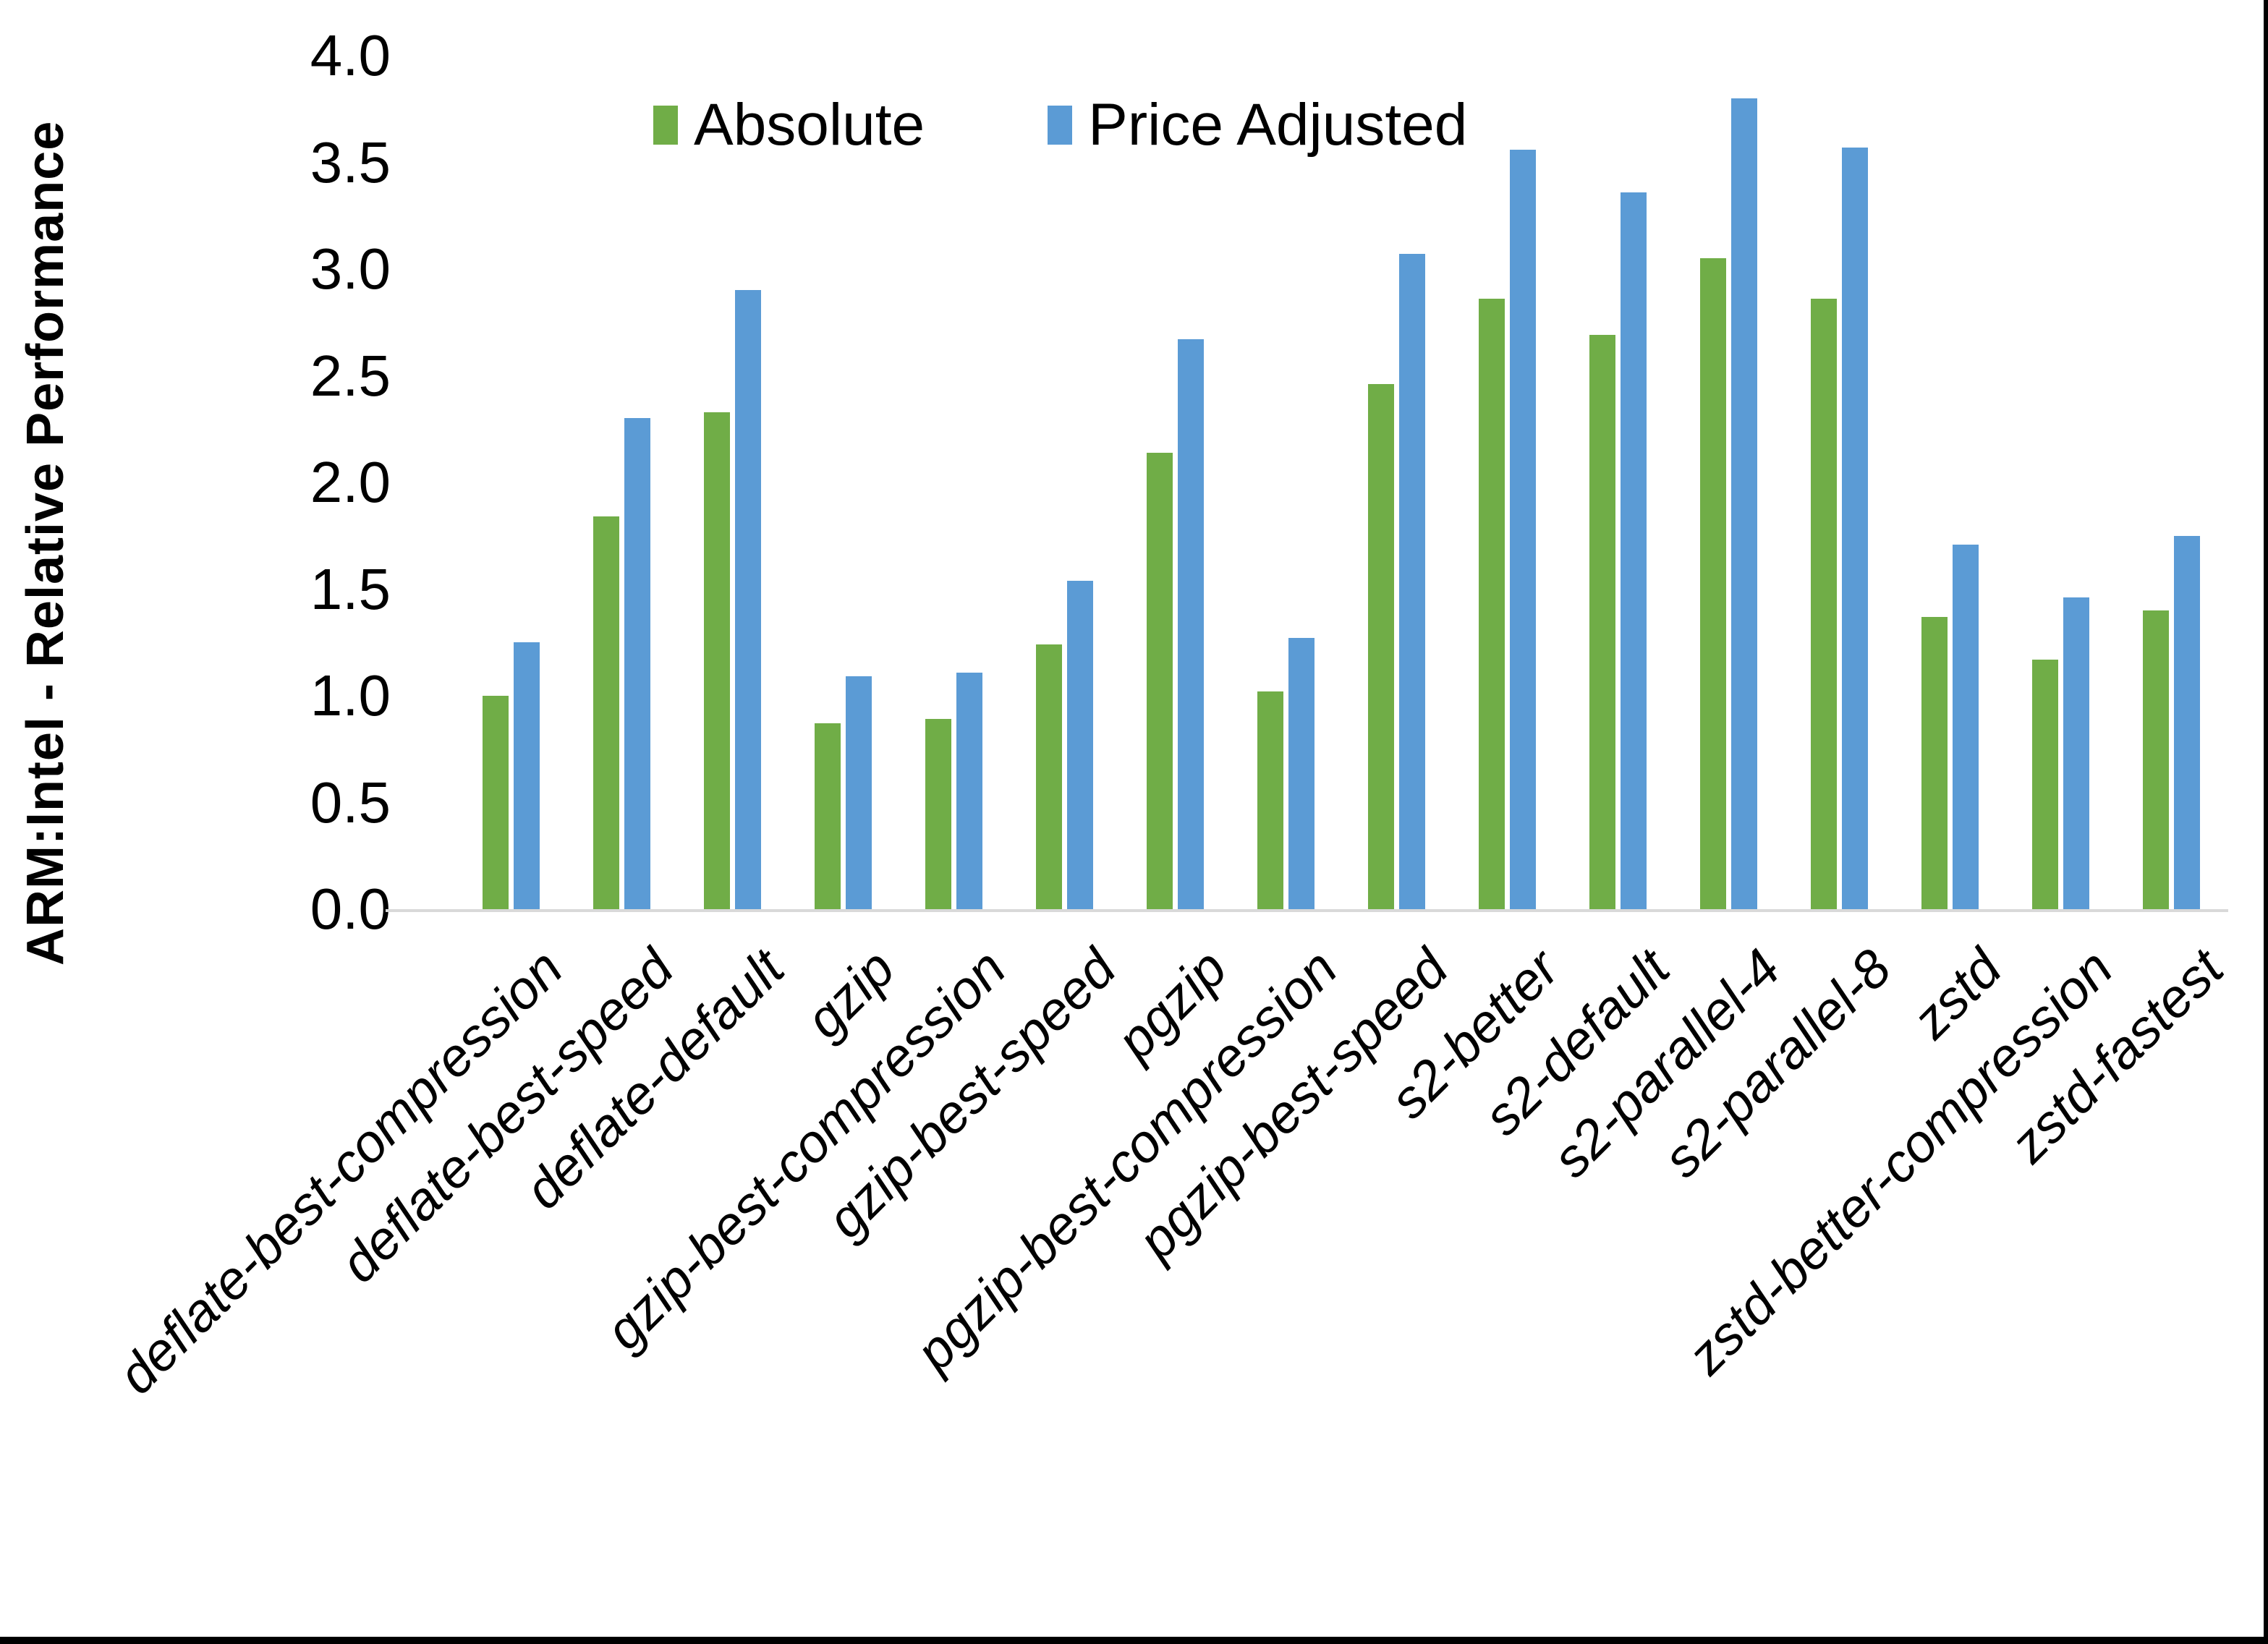  What do you see at coordinates (2156, 759) in the screenshot?
I see `bar-zstd-fastest-absolute` at bounding box center [2156, 759].